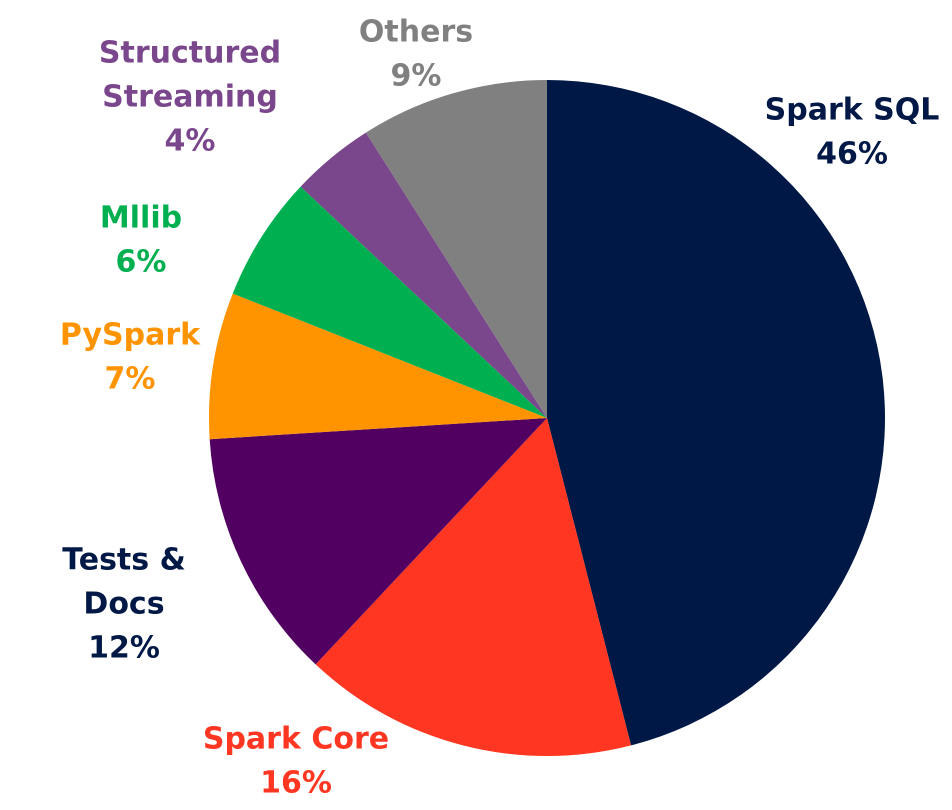 Image resolution: width=952 pixels, height=810 pixels. What do you see at coordinates (416, 32) in the screenshot?
I see `slice-name-label: Others` at bounding box center [416, 32].